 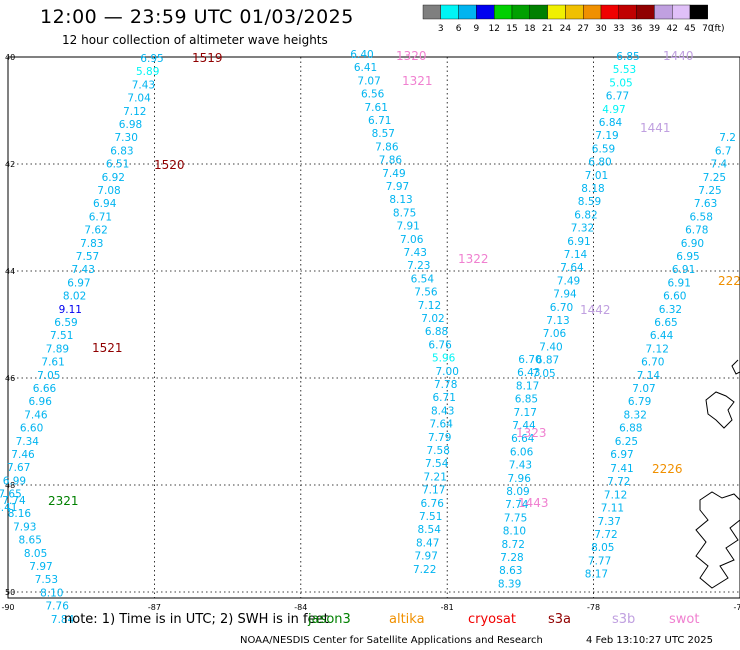 I want to click on pass-label: 1443, so click(x=533, y=503).